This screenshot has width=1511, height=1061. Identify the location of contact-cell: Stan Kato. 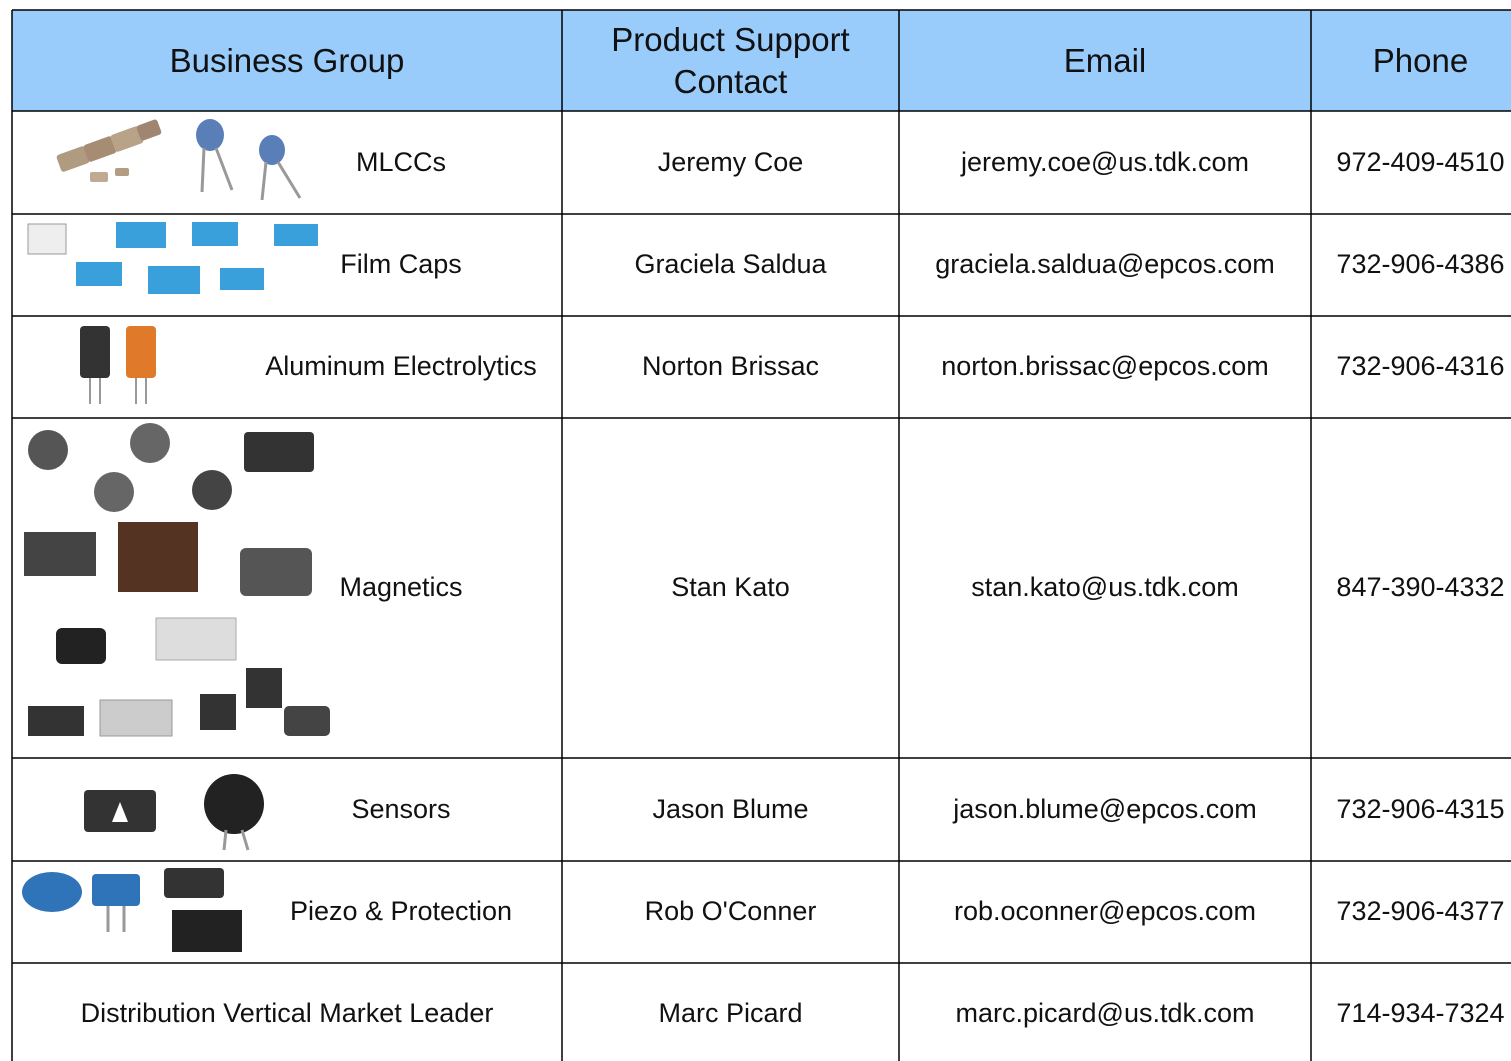
(730, 587).